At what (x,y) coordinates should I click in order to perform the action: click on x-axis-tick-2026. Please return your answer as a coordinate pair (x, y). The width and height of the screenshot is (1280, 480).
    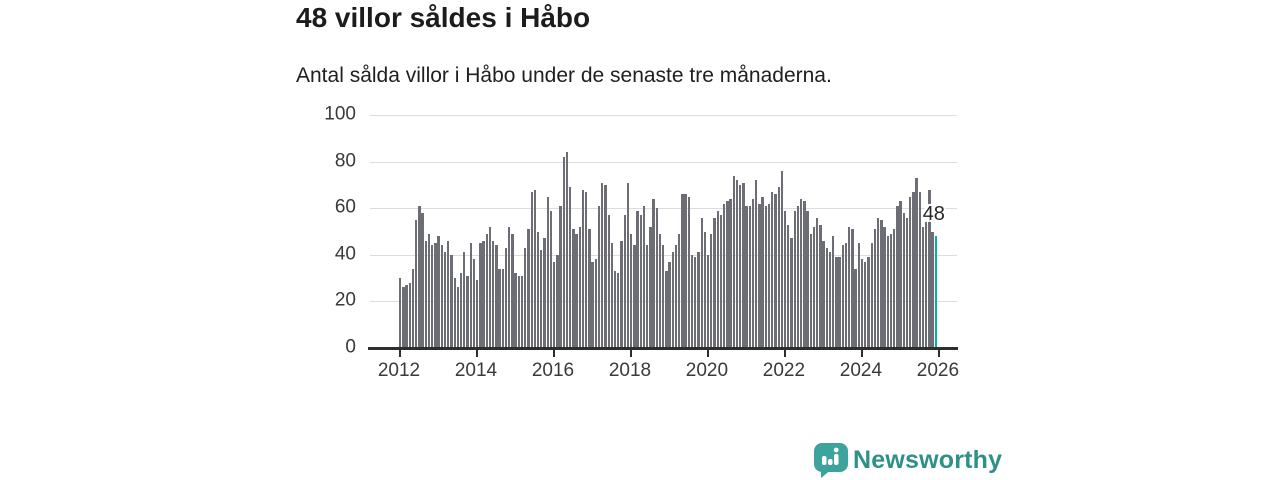
    Looking at the image, I should click on (938, 353).